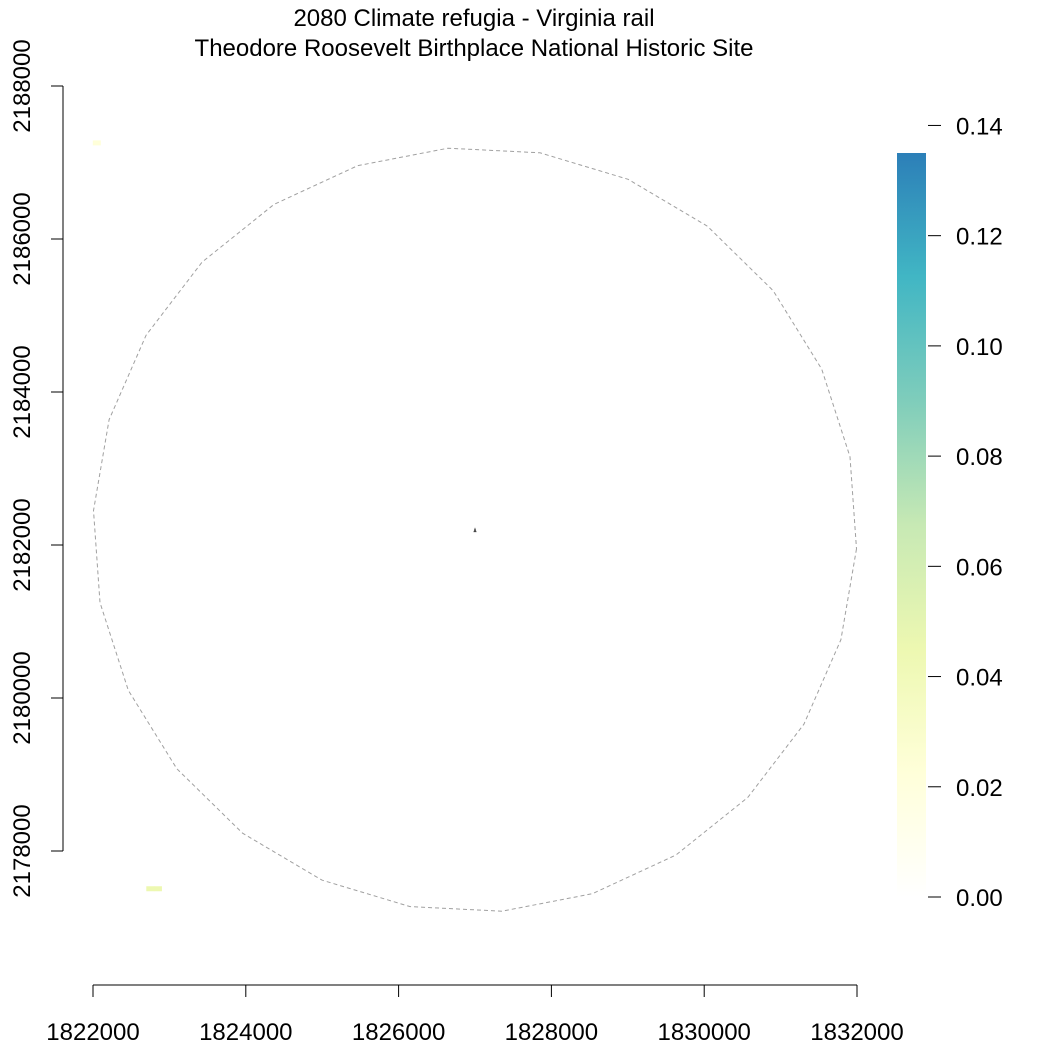 This screenshot has width=1050, height=1050. I want to click on x-tick-label: 1828000, so click(551, 1032).